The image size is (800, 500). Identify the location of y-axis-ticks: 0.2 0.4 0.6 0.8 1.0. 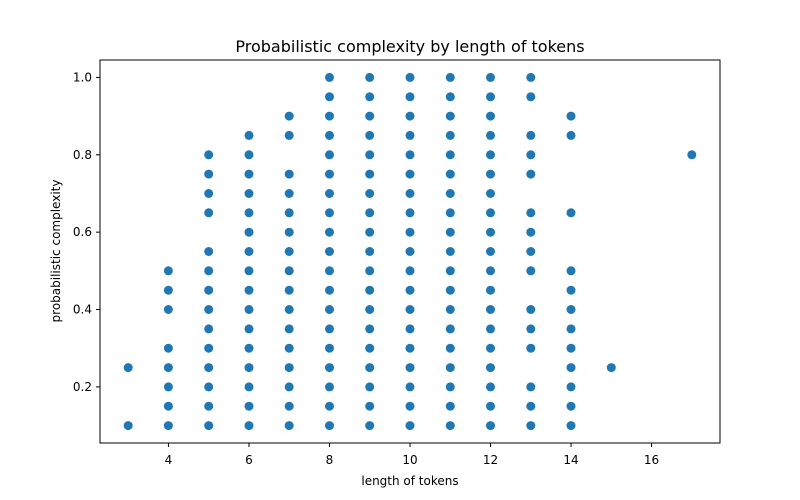
(86, 232).